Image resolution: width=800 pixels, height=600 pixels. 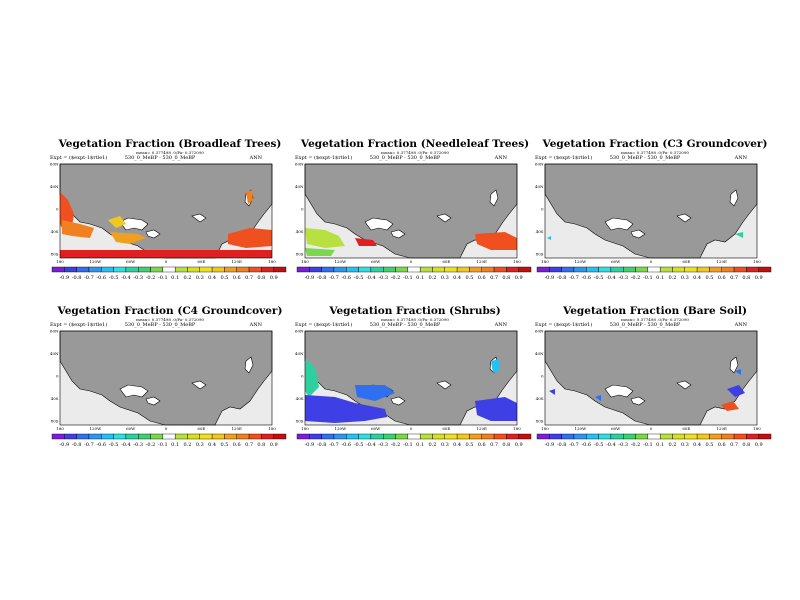 What do you see at coordinates (655, 319) in the screenshot?
I see `panel-meta: mean= 0.377498 .0/Pa- 0.372090` at bounding box center [655, 319].